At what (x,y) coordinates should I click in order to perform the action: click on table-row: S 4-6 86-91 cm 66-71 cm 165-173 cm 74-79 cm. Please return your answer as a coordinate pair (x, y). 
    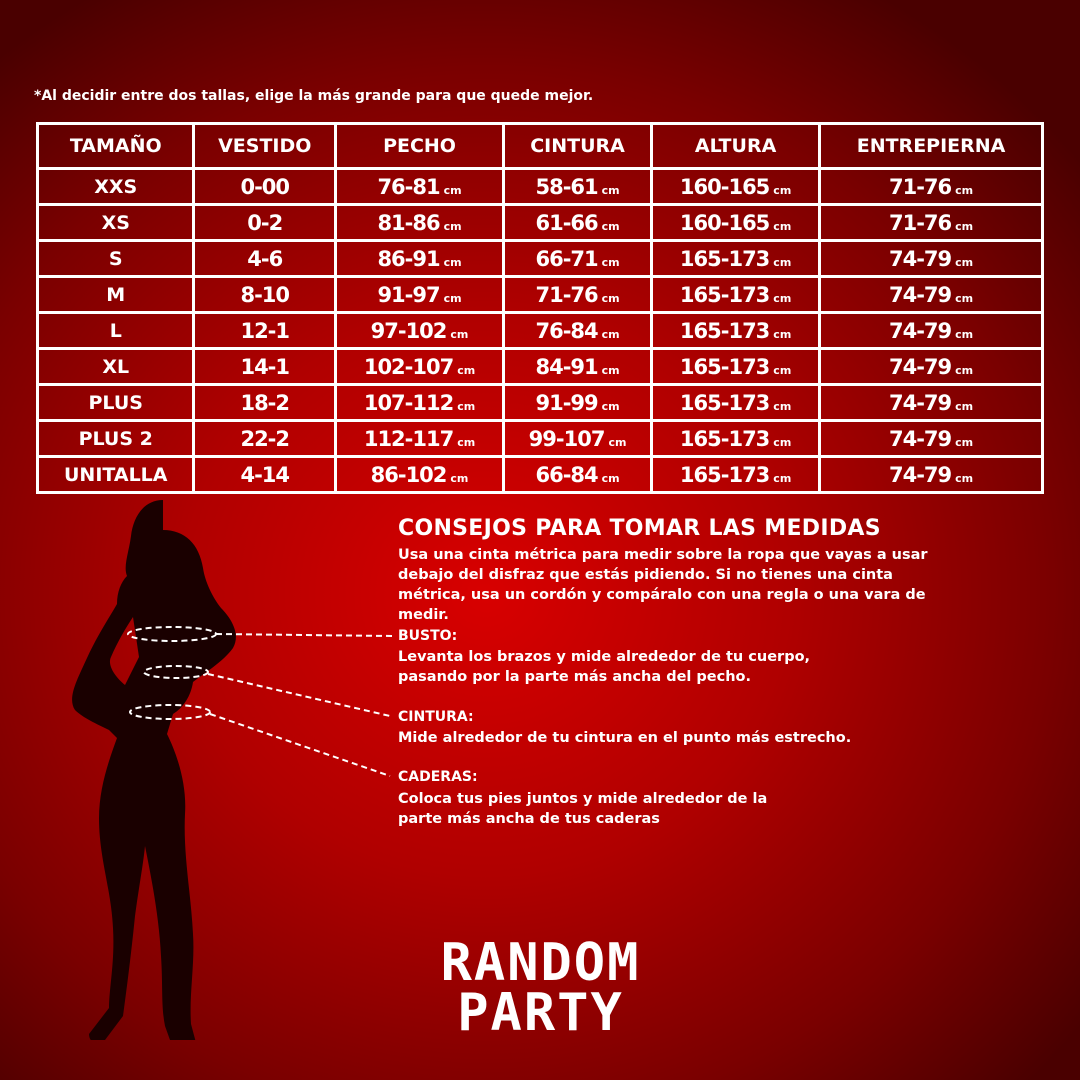
    Looking at the image, I should click on (539, 258).